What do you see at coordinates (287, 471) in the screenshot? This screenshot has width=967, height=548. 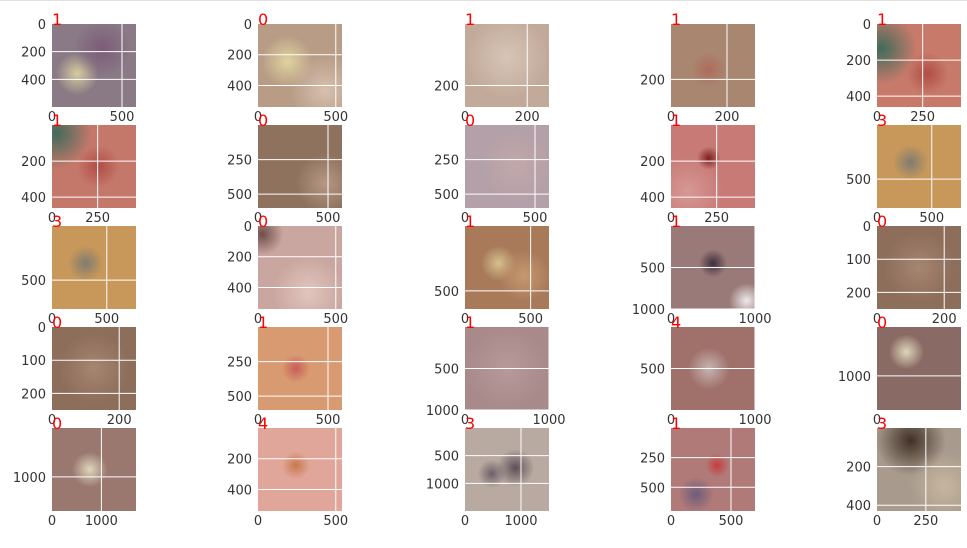 I see `panel-22: 0 500 200 400 4` at bounding box center [287, 471].